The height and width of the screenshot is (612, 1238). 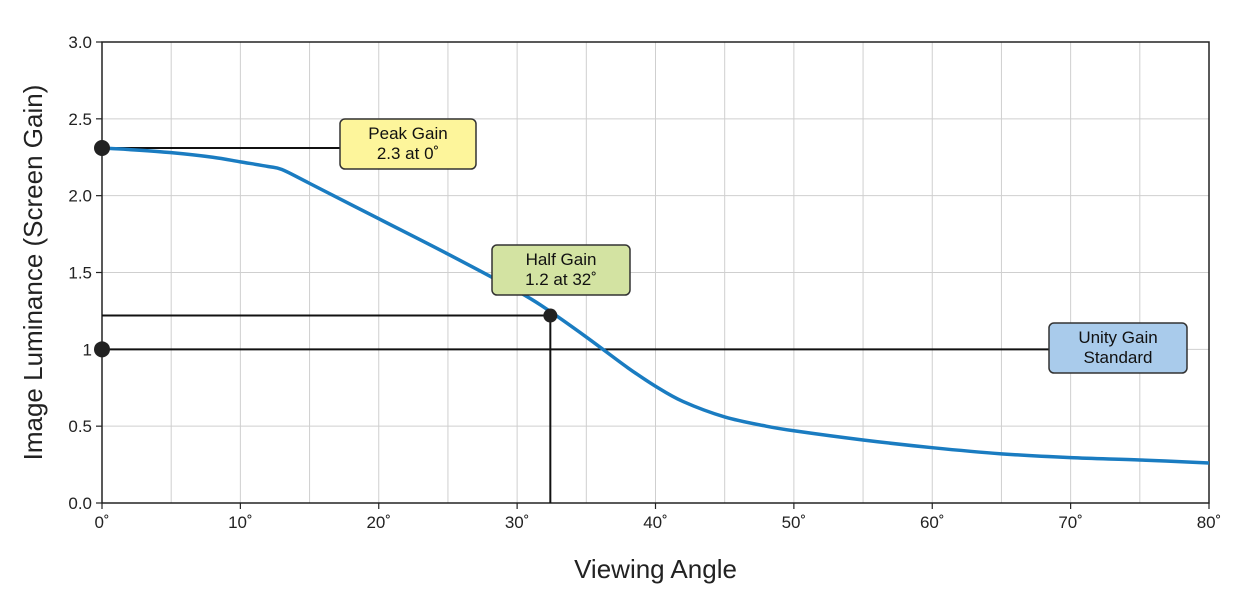 I want to click on y-axis-title: Image Luminance (Screen Gain), so click(x=33, y=273).